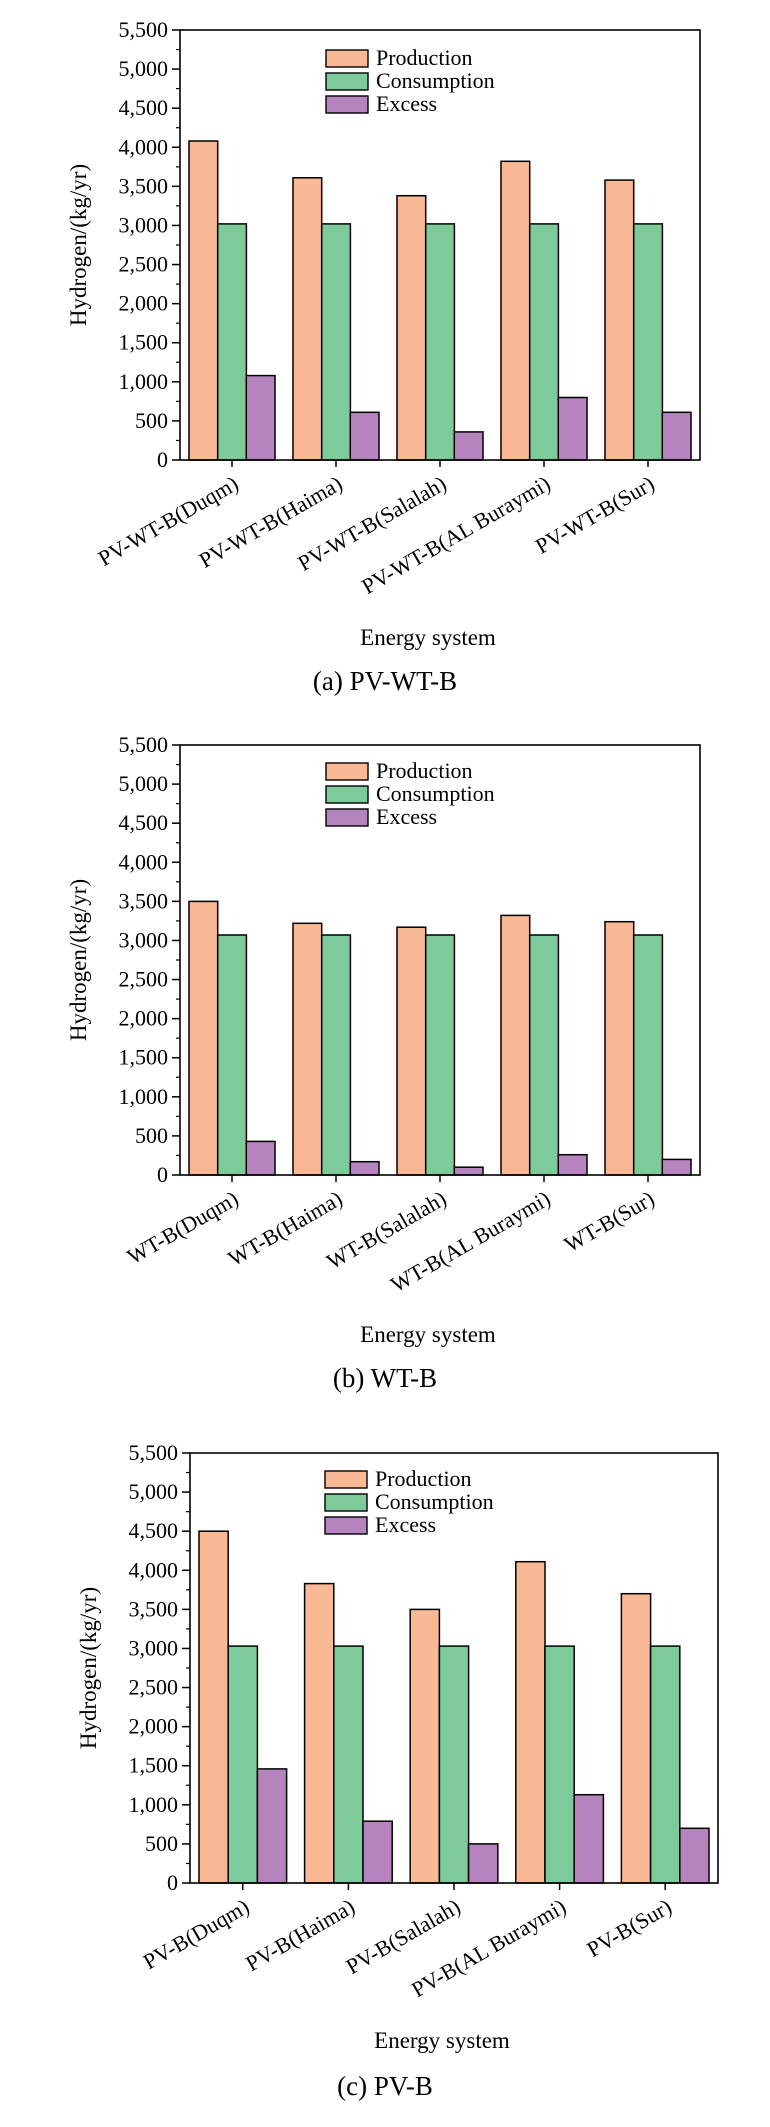 The width and height of the screenshot is (770, 2127). What do you see at coordinates (144, 29) in the screenshot?
I see `y-tick-label: 5,500` at bounding box center [144, 29].